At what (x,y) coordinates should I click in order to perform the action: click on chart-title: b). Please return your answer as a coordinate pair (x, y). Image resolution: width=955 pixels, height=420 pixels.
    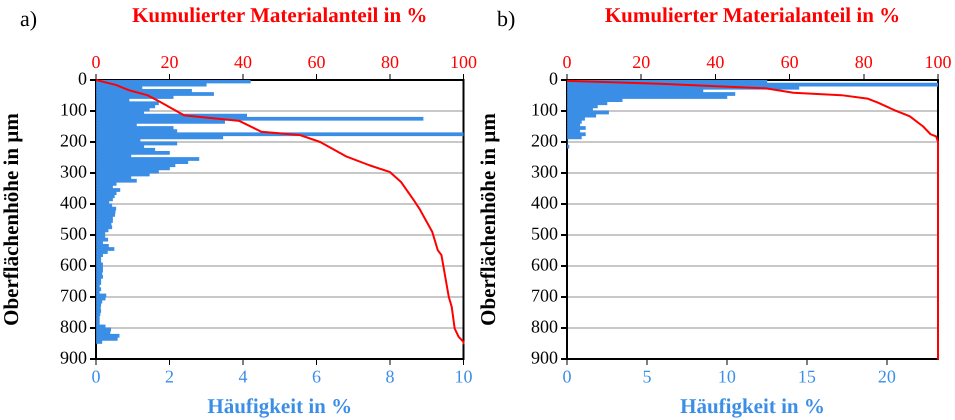
    Looking at the image, I should click on (506, 19).